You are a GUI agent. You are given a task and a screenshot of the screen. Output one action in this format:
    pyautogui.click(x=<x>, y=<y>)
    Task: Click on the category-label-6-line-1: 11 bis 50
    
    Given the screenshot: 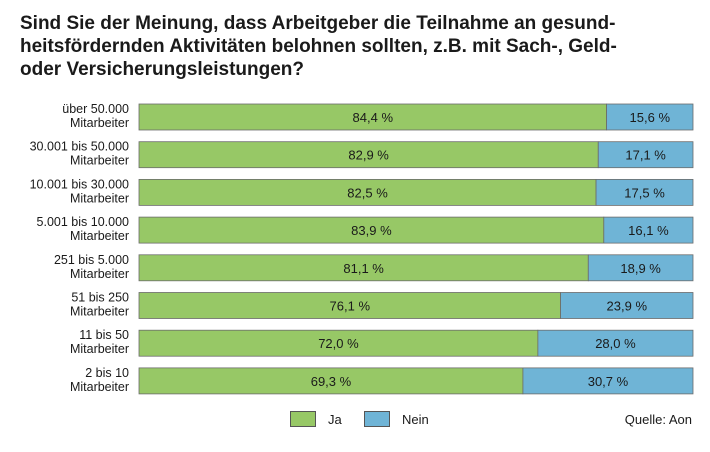 What is the action you would take?
    pyautogui.click(x=104, y=335)
    